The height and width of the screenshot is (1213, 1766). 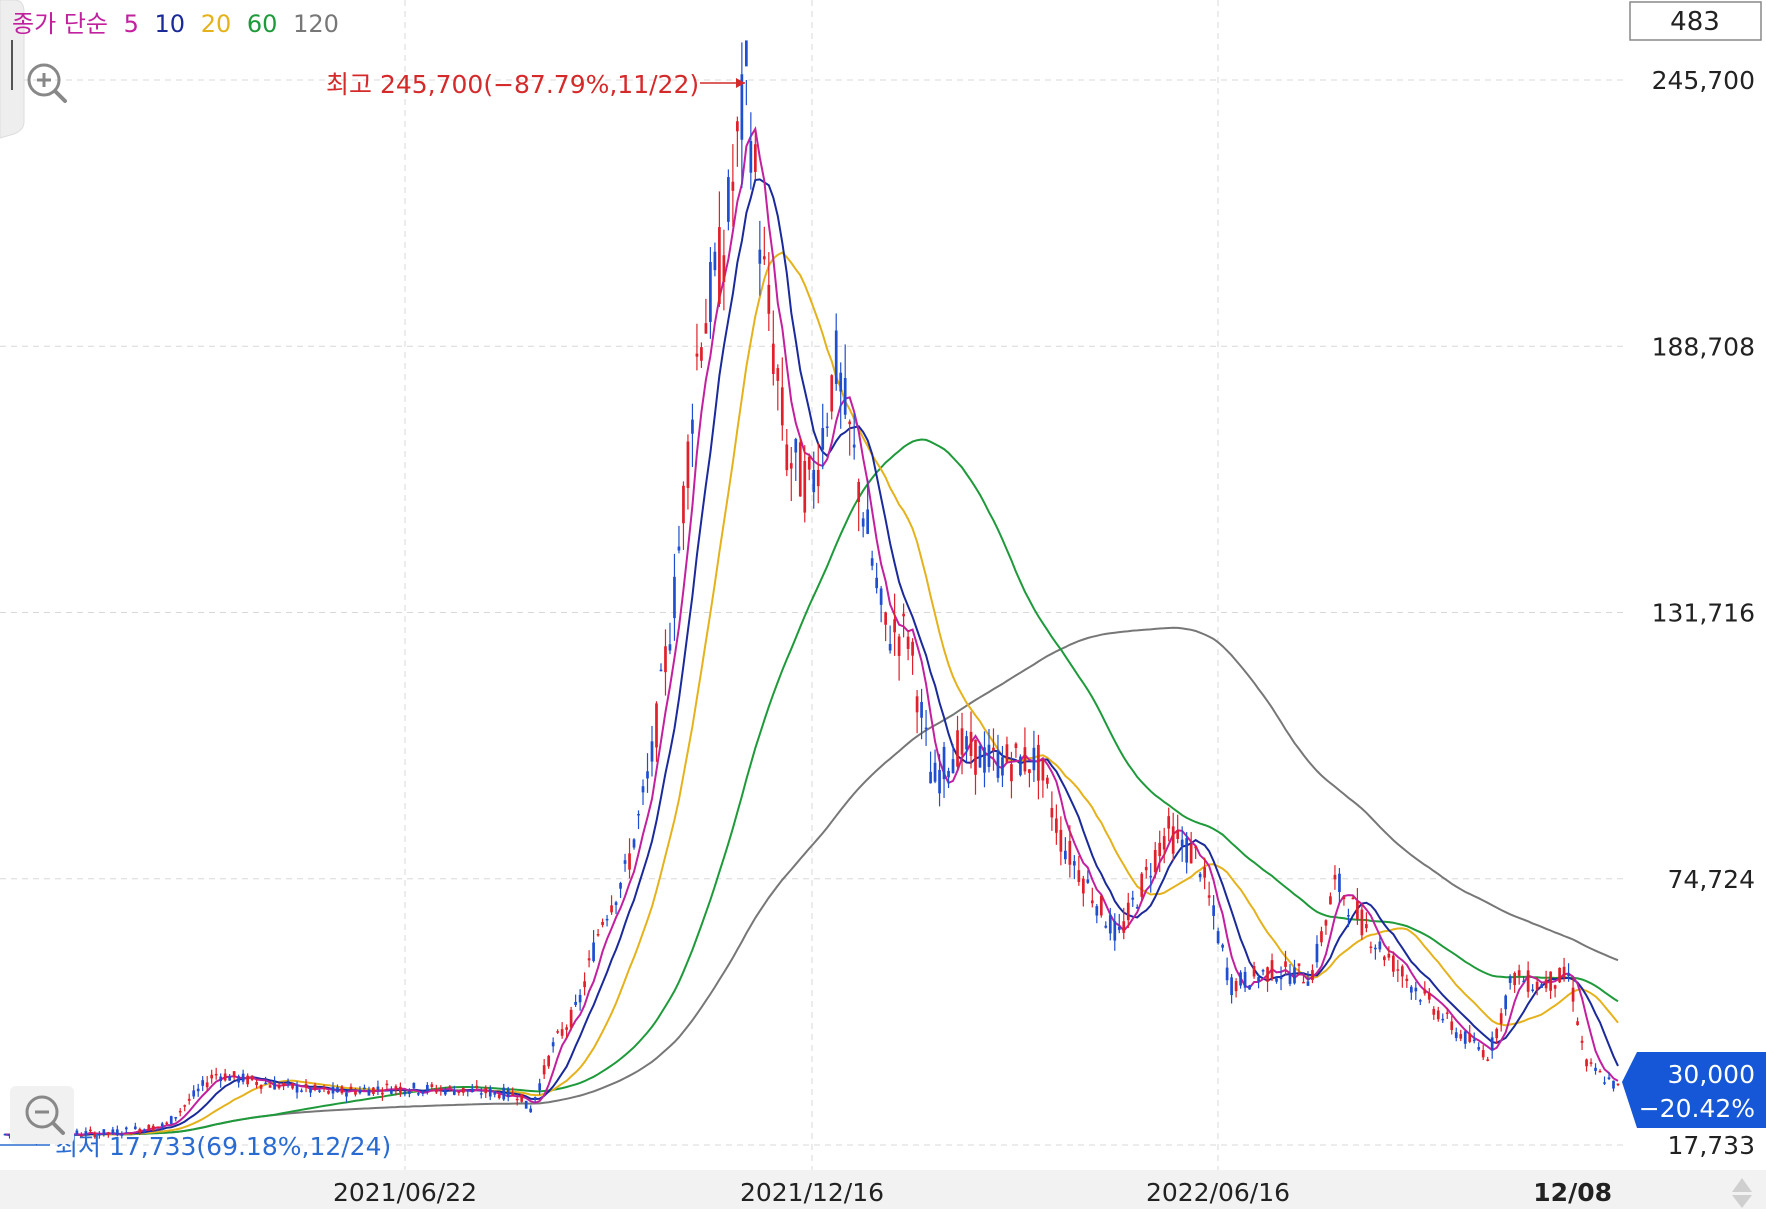 I want to click on x-tick-label: 2022/06/16, so click(x=1218, y=1192).